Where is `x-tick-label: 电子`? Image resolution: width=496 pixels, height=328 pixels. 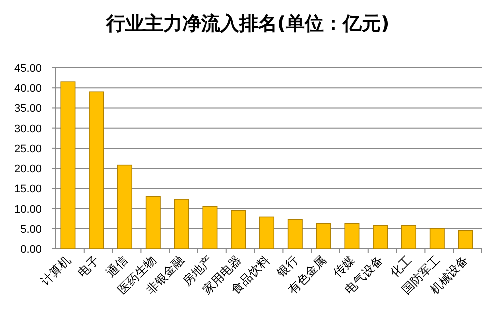
x-tick-label: 电子 is located at coordinates (88, 266).